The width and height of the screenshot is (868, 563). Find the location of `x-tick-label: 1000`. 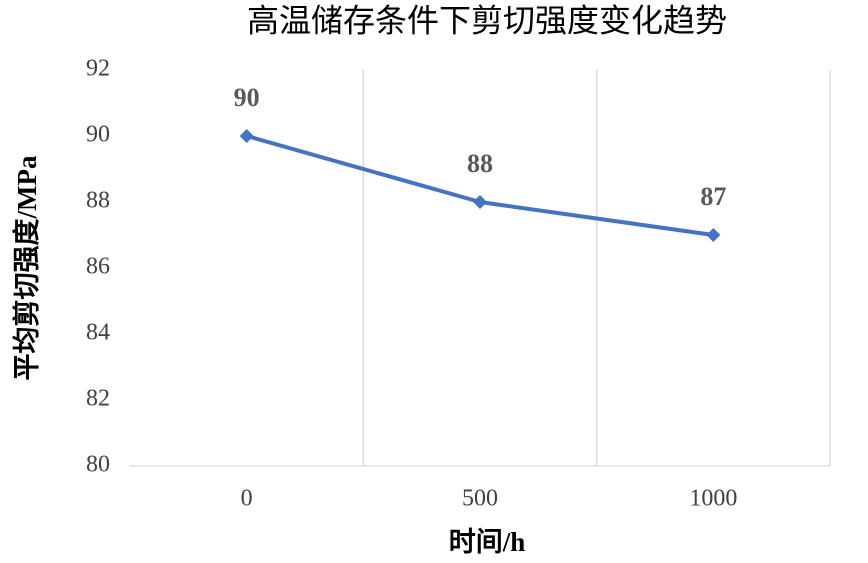

x-tick-label: 1000 is located at coordinates (713, 499).